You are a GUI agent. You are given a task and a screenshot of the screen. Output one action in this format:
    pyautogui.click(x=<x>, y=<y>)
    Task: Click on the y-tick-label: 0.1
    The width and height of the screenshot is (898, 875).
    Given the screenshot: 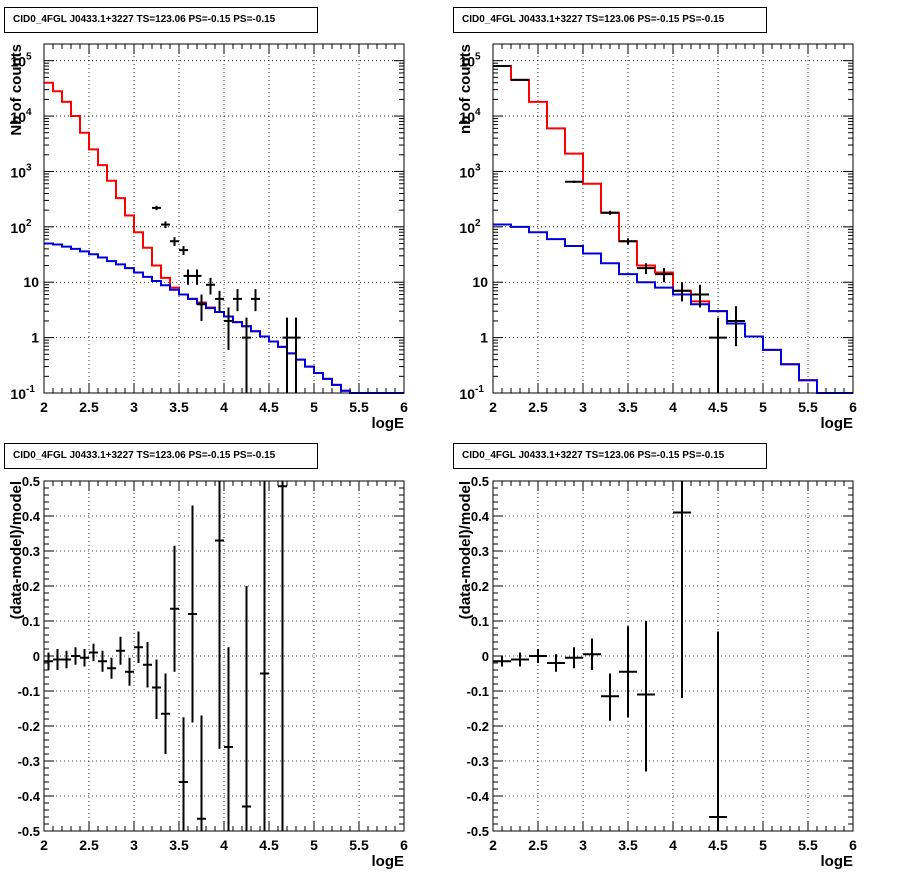 What is the action you would take?
    pyautogui.click(x=31, y=621)
    